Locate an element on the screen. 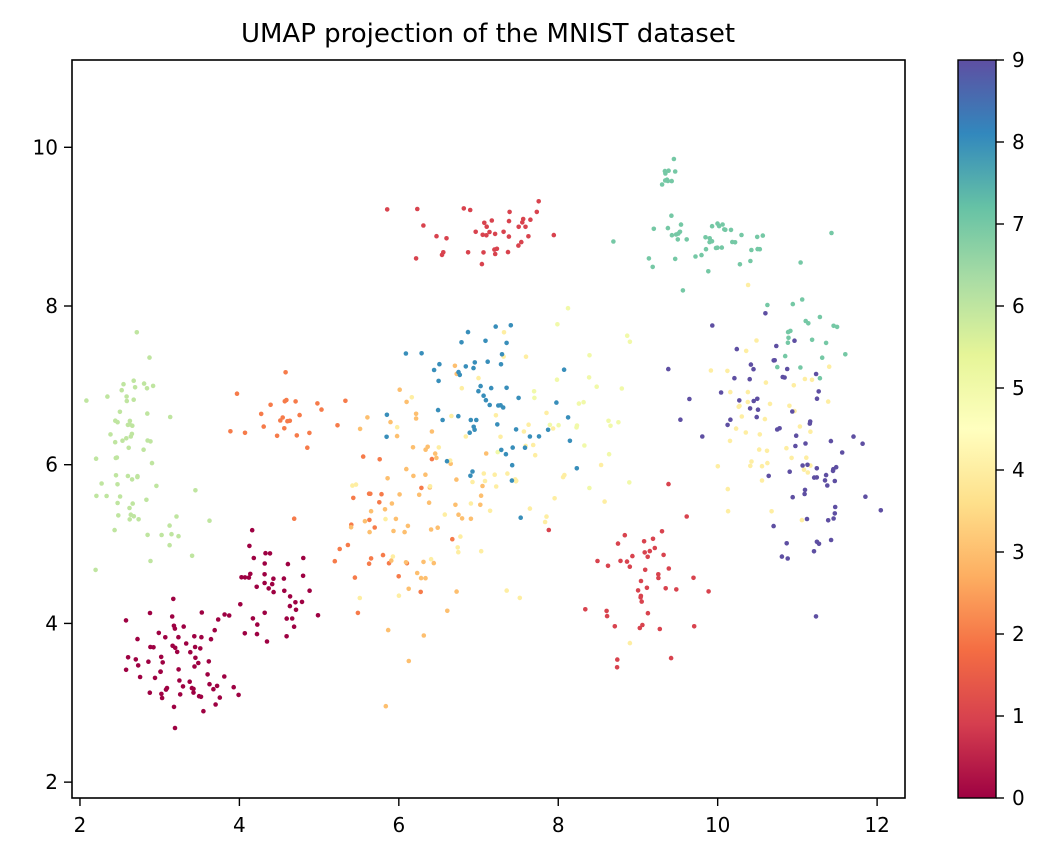  colorbar-tick-label: 3 is located at coordinates (1018, 552).